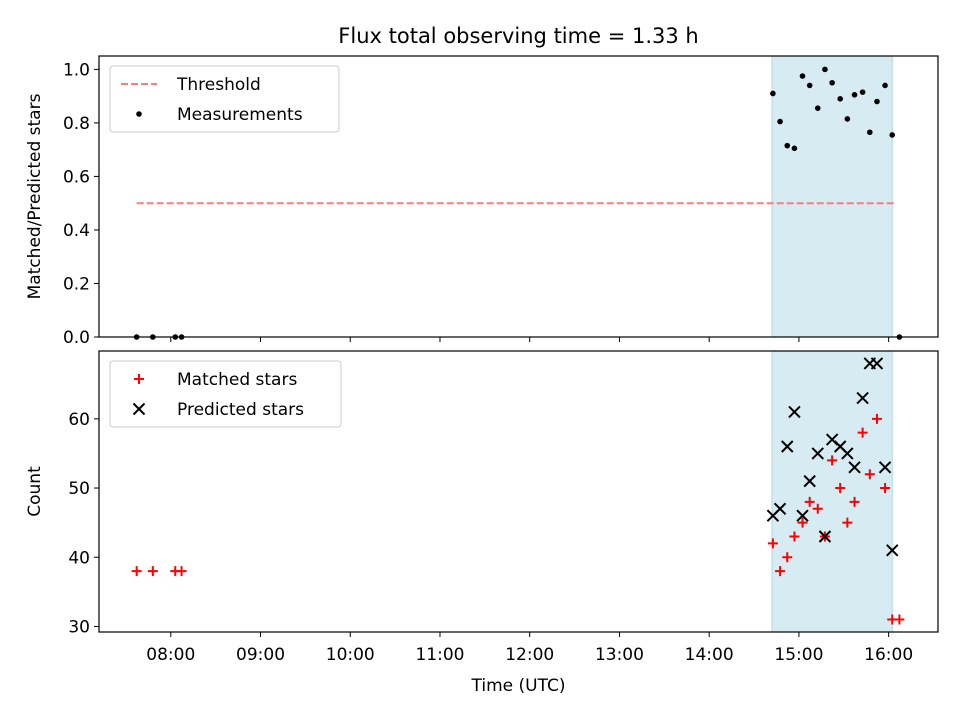 The height and width of the screenshot is (720, 960). Describe the element at coordinates (79, 627) in the screenshot. I see `bottom-ytick-label-0: 30` at that location.